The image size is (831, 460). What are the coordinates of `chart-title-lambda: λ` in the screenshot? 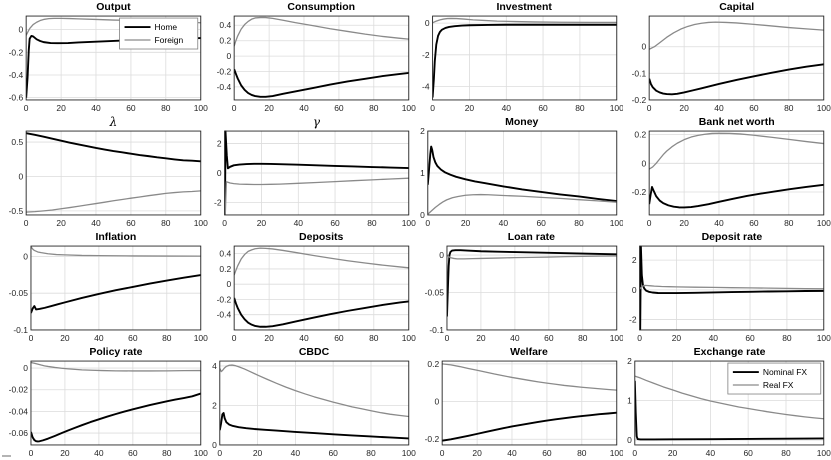 It's located at (113, 122).